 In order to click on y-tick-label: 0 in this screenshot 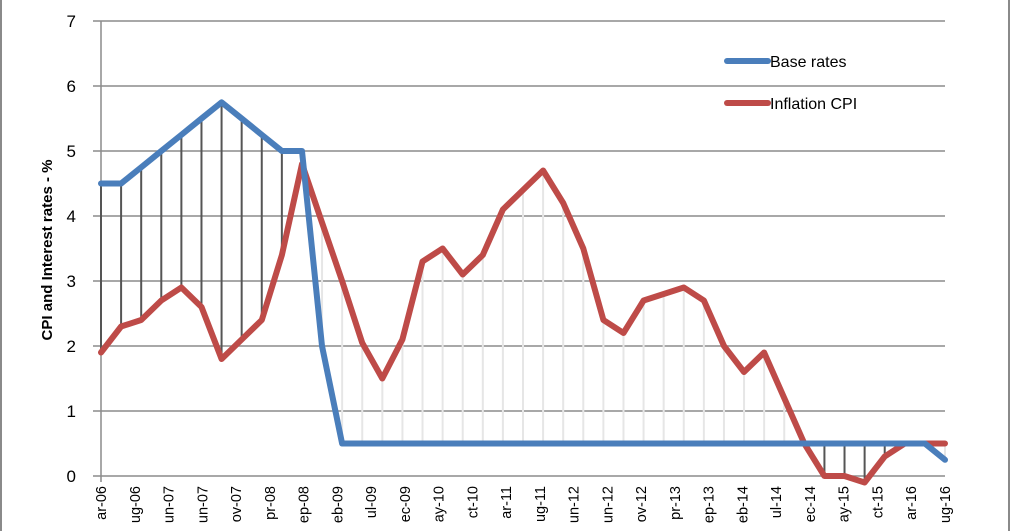, I will do `click(71, 476)`.